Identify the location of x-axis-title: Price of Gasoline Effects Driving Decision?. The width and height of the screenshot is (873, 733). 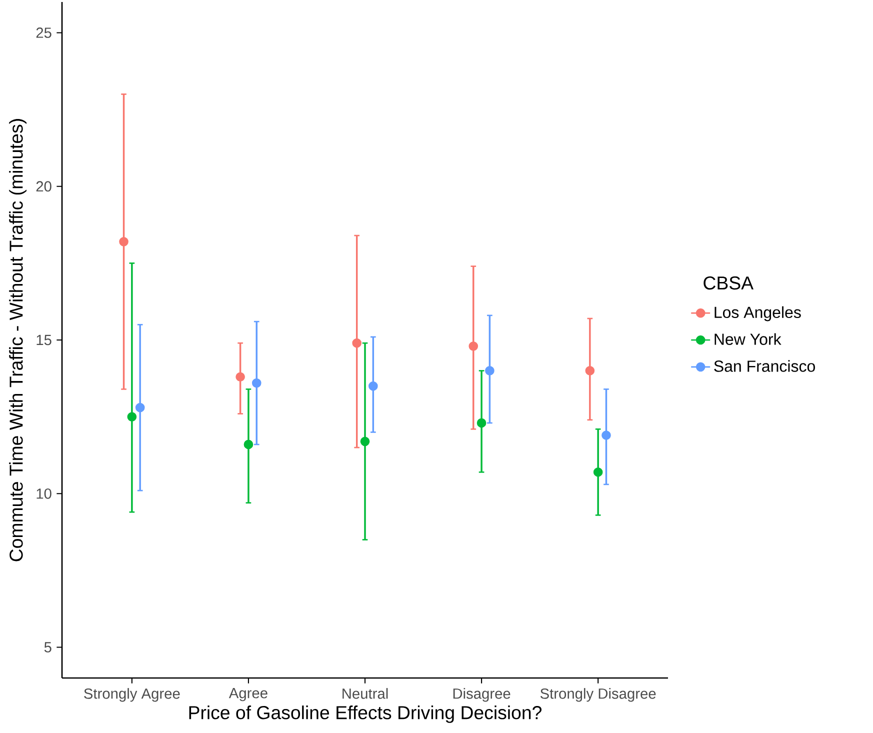
(365, 714).